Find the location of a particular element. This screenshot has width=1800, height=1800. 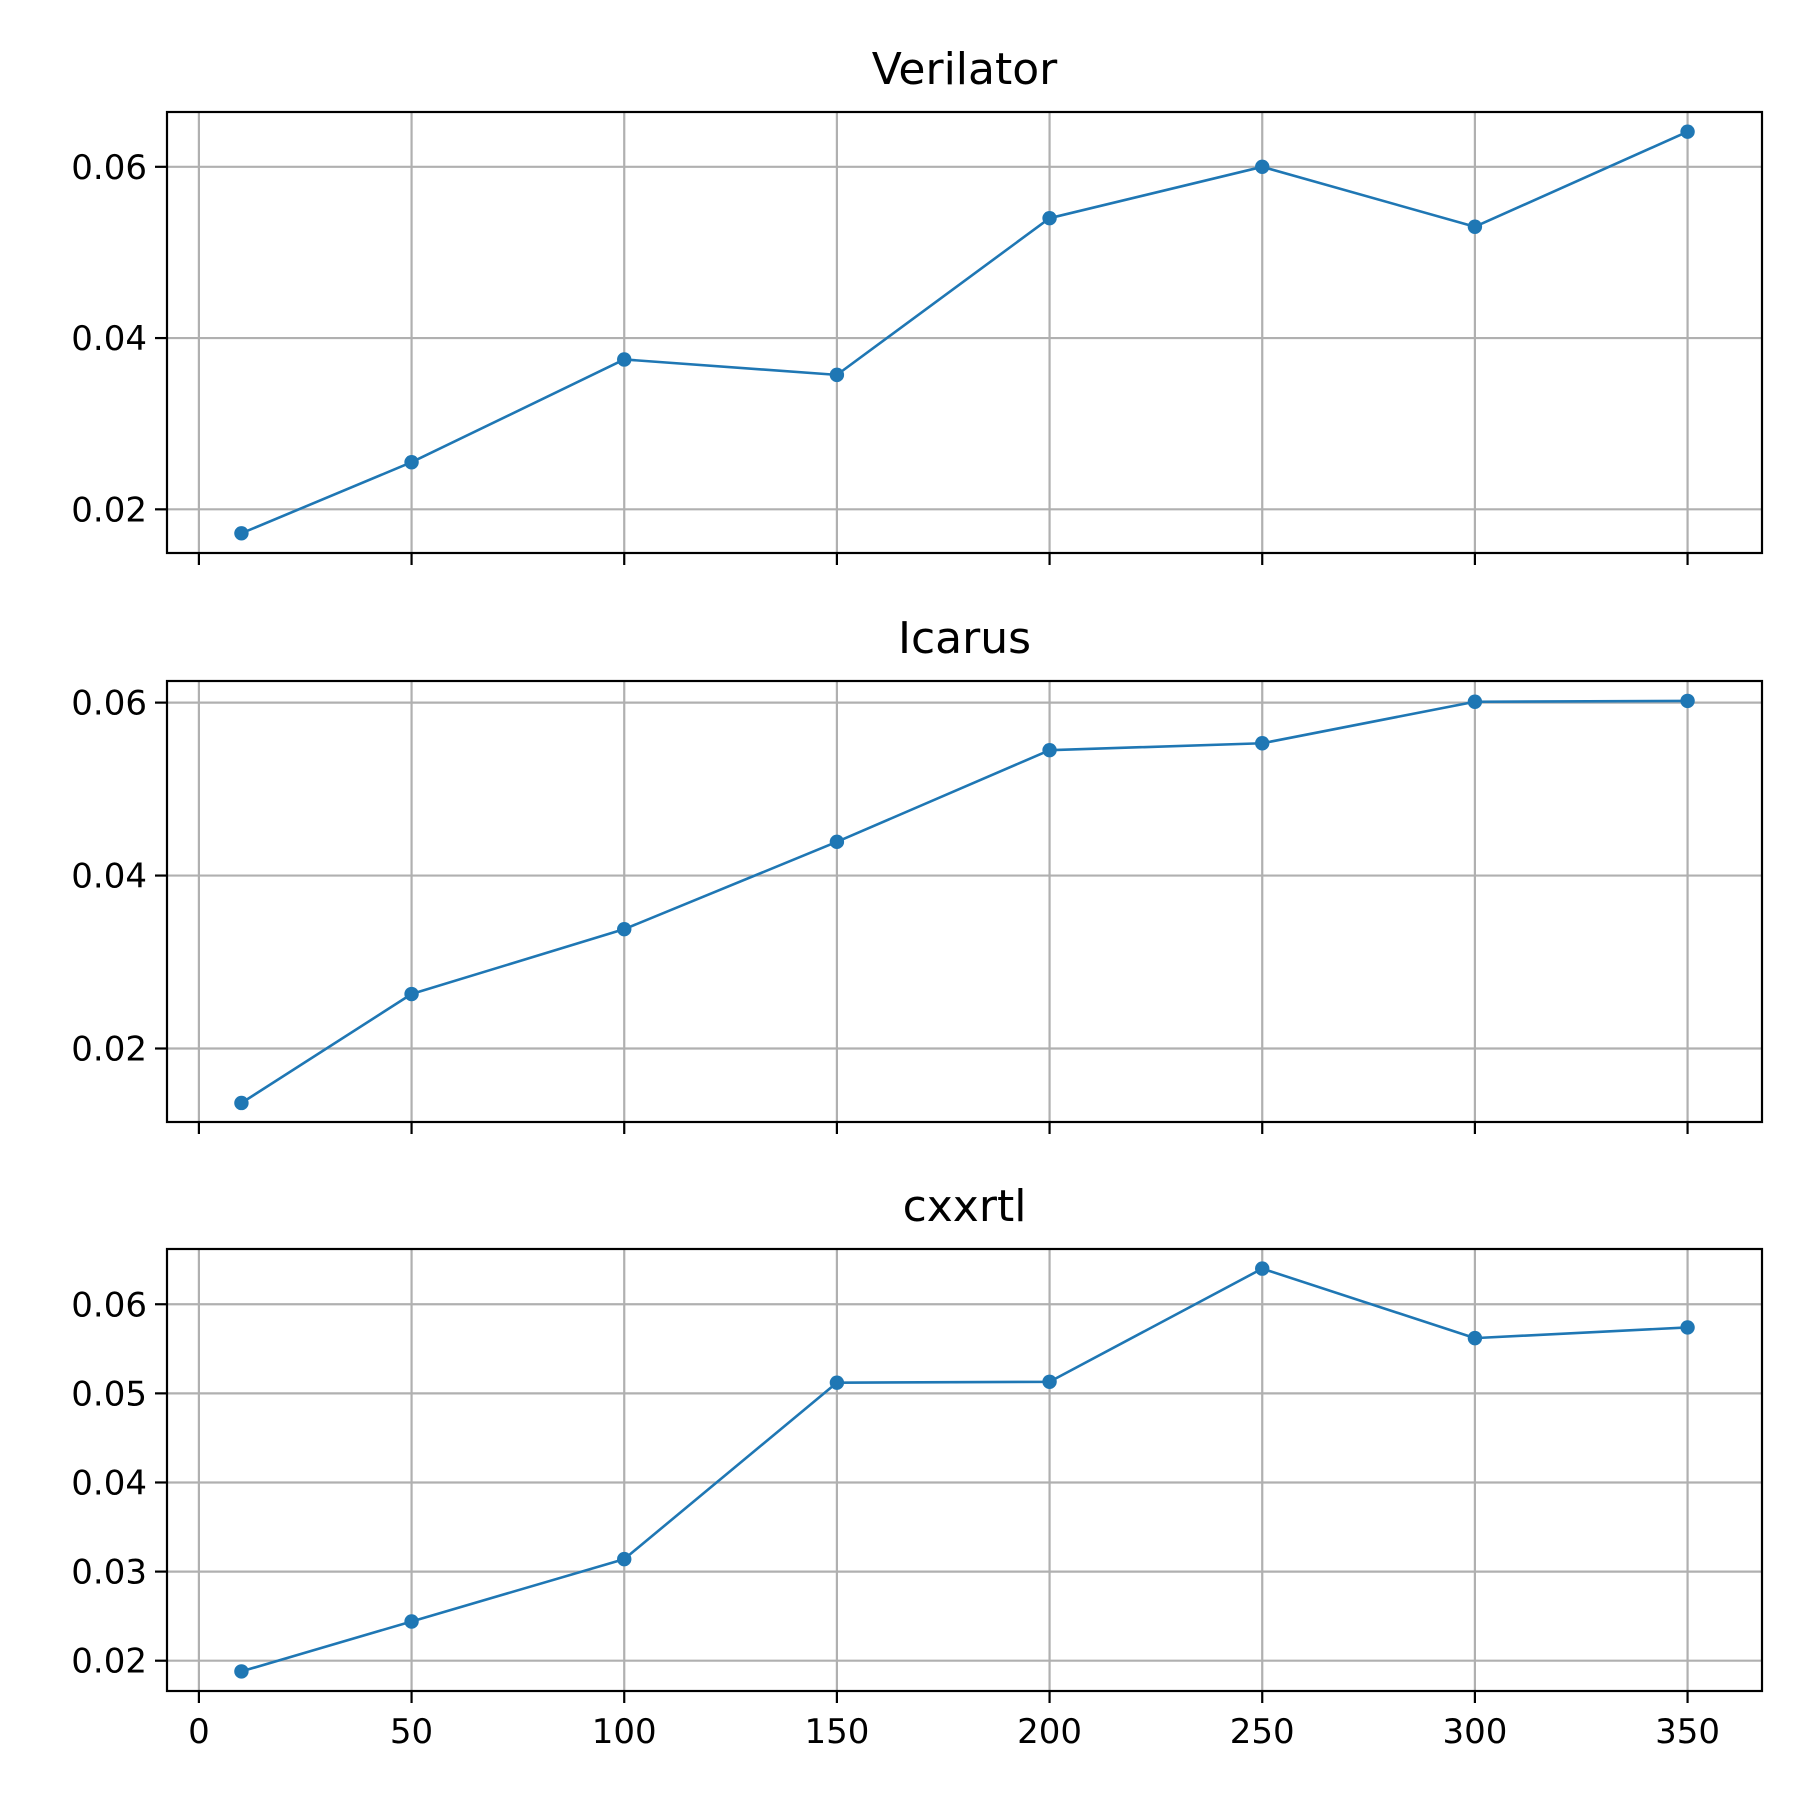

panel-title: Verilator is located at coordinates (965, 69).